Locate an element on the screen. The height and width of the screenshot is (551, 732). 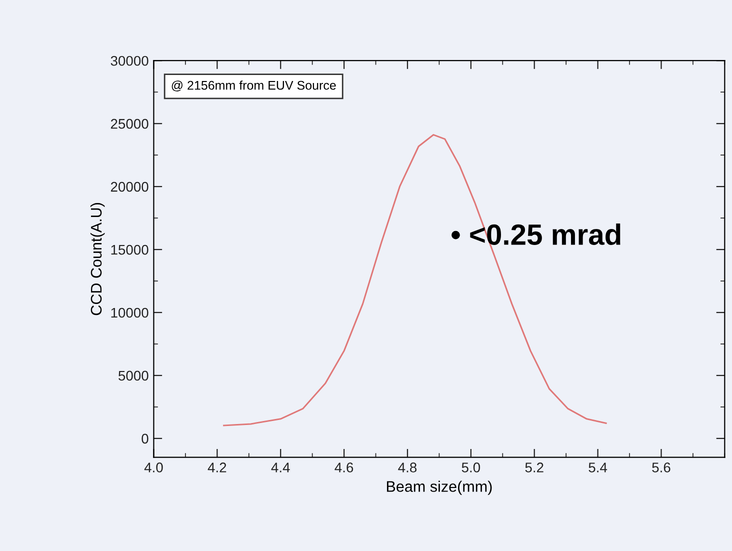
x-tick-label: 4.8 is located at coordinates (407, 467).